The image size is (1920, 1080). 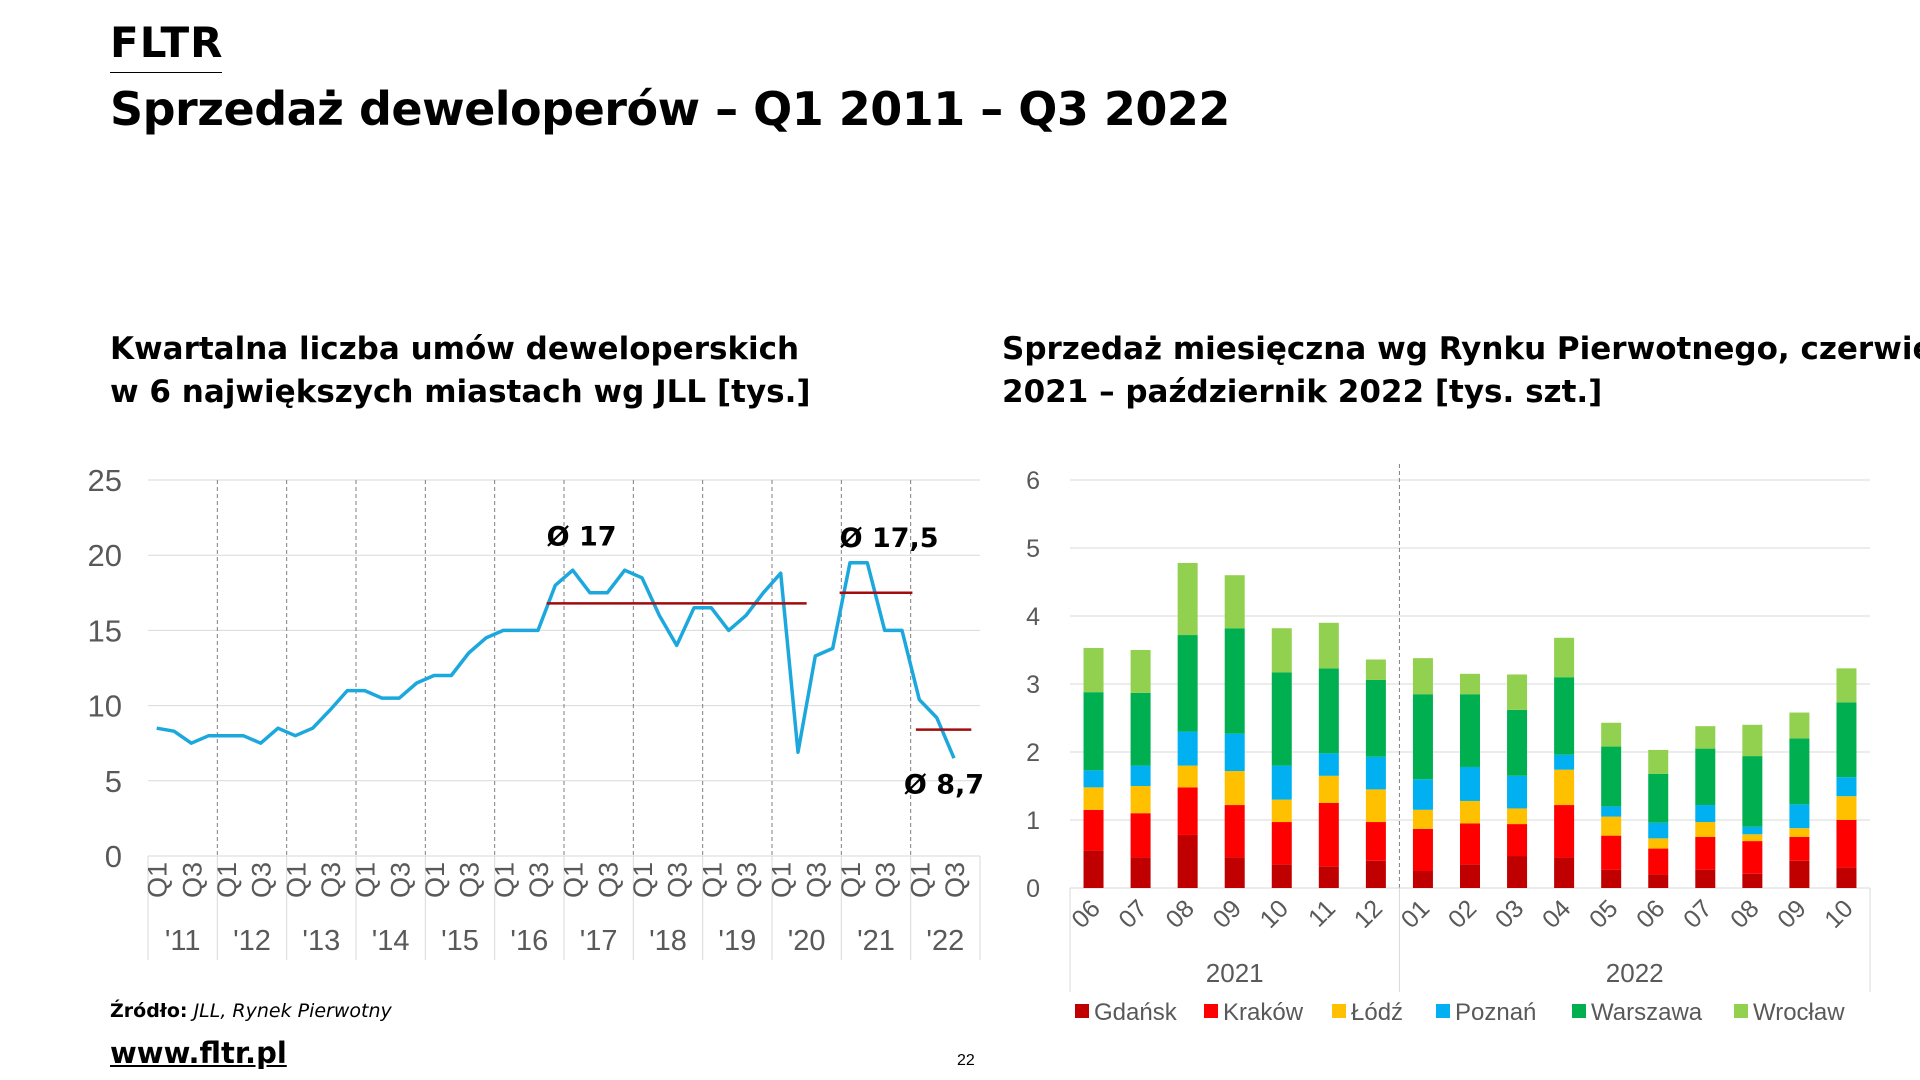 What do you see at coordinates (321, 941) in the screenshot?
I see `year-label: '13` at bounding box center [321, 941].